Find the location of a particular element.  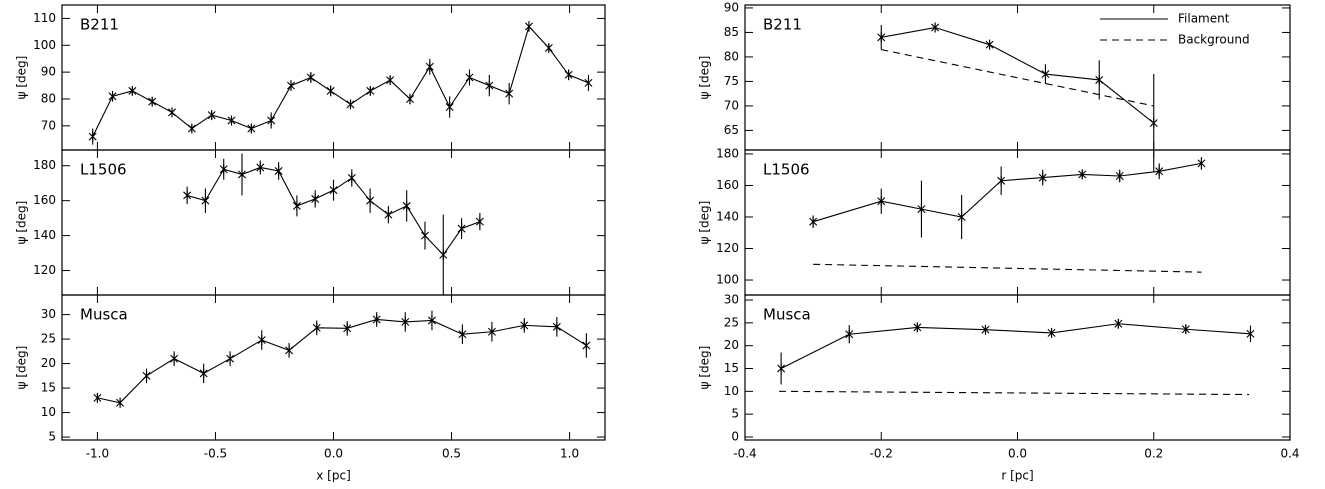

y-tick-label: 100 is located at coordinates (44, 45).